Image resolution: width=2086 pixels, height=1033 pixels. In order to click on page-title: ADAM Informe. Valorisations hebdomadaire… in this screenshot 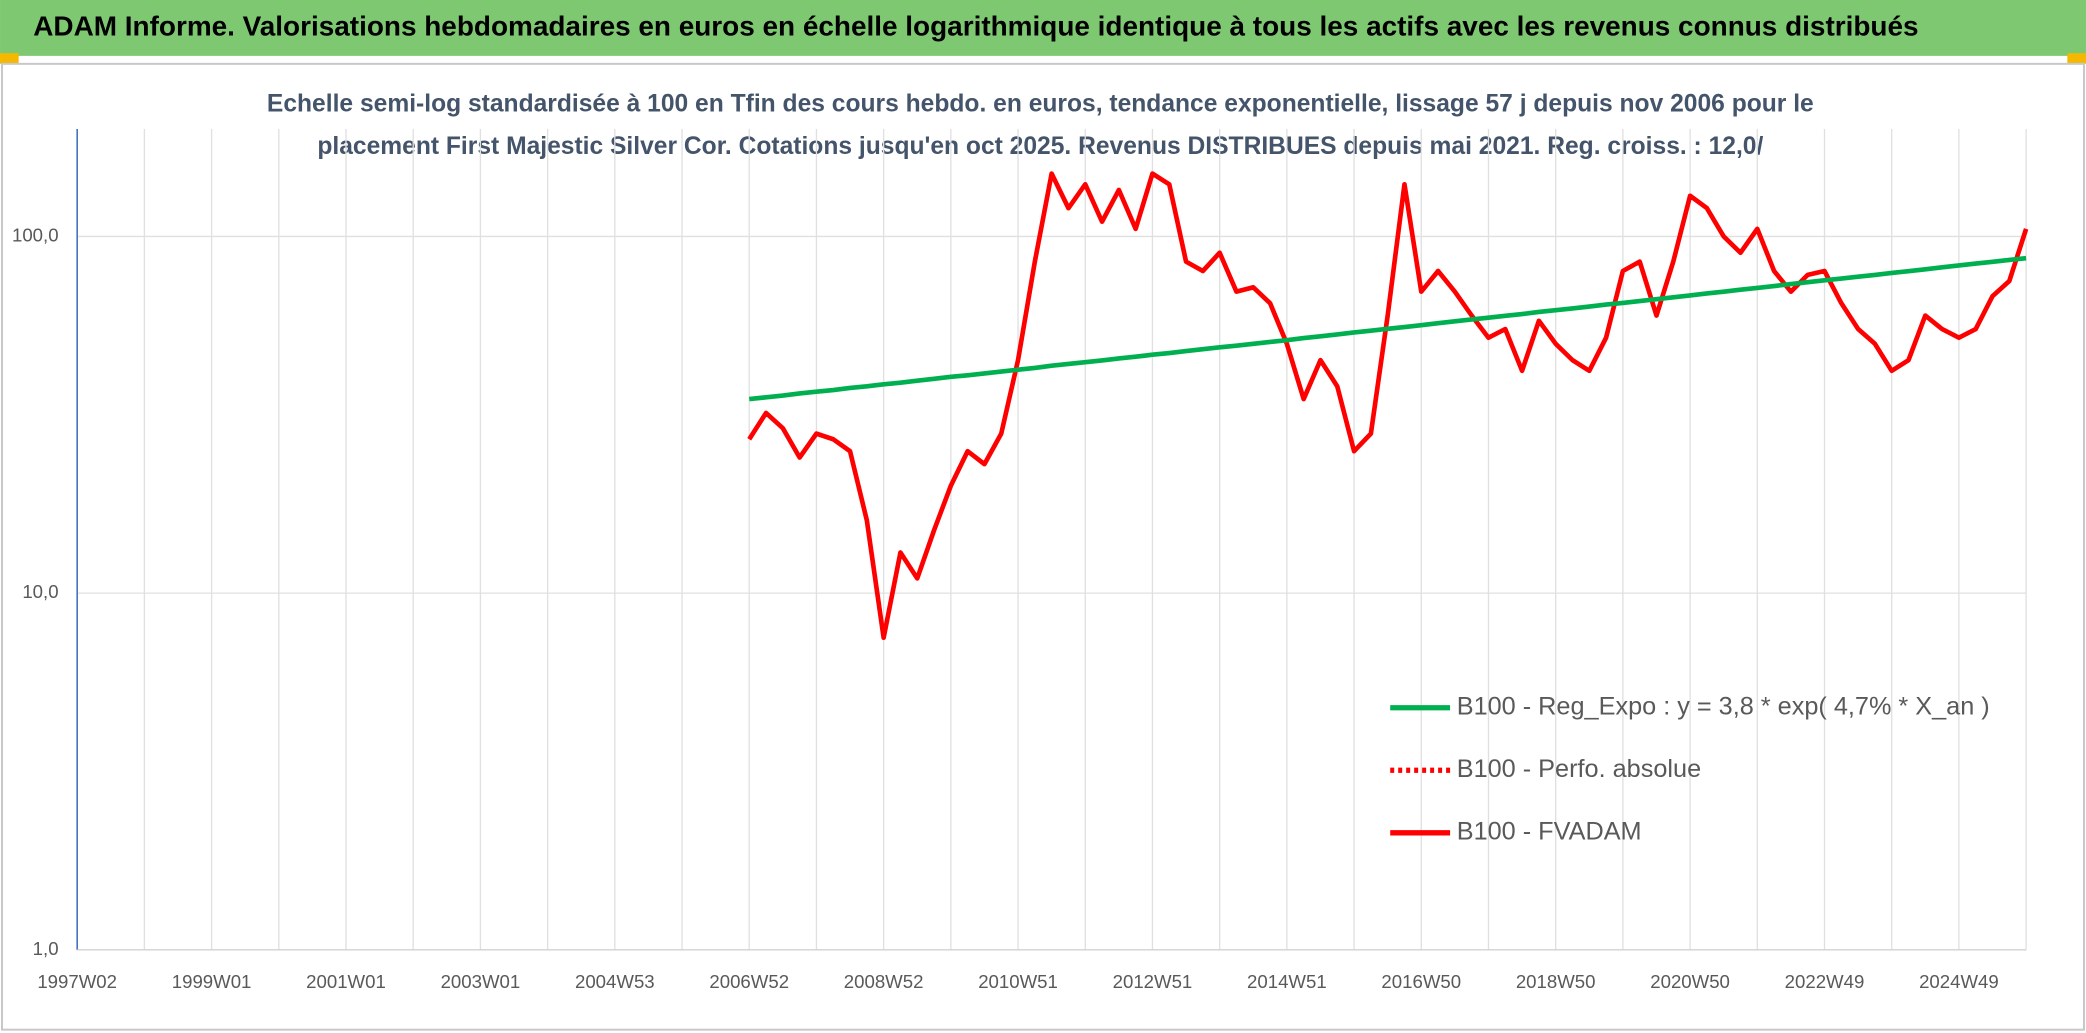, I will do `click(975, 25)`.